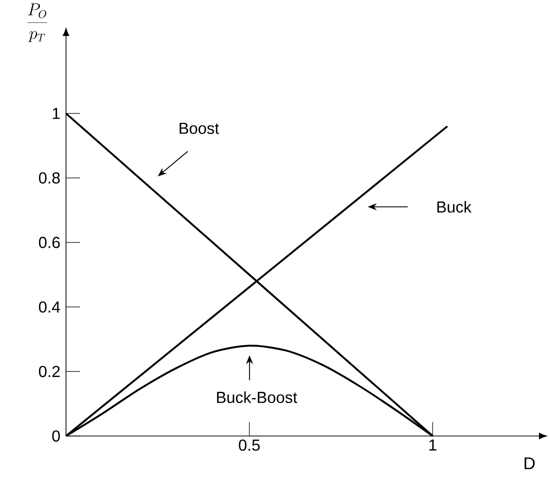  What do you see at coordinates (49, 307) in the screenshot?
I see `y-tick-label: 0.4` at bounding box center [49, 307].